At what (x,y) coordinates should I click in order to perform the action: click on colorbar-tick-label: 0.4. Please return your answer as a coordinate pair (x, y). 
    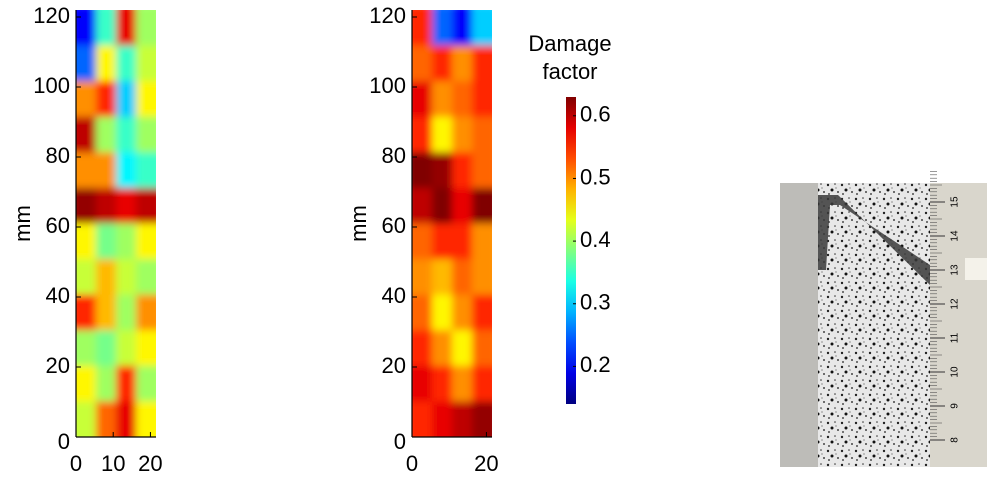
    Looking at the image, I should click on (595, 239).